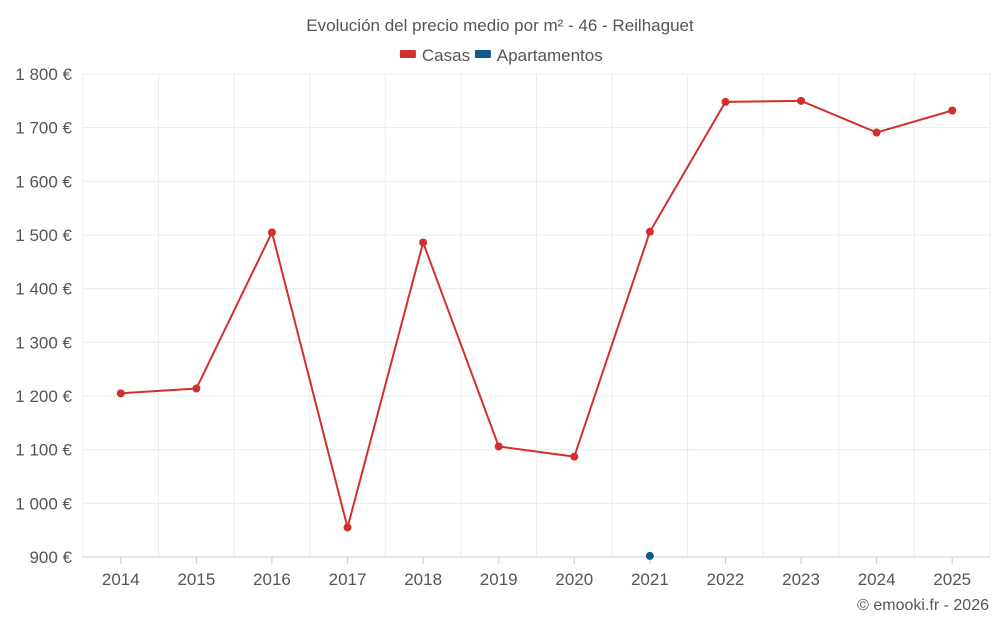 Image resolution: width=1000 pixels, height=630 pixels. What do you see at coordinates (574, 579) in the screenshot?
I see `x-tick-label: 2020` at bounding box center [574, 579].